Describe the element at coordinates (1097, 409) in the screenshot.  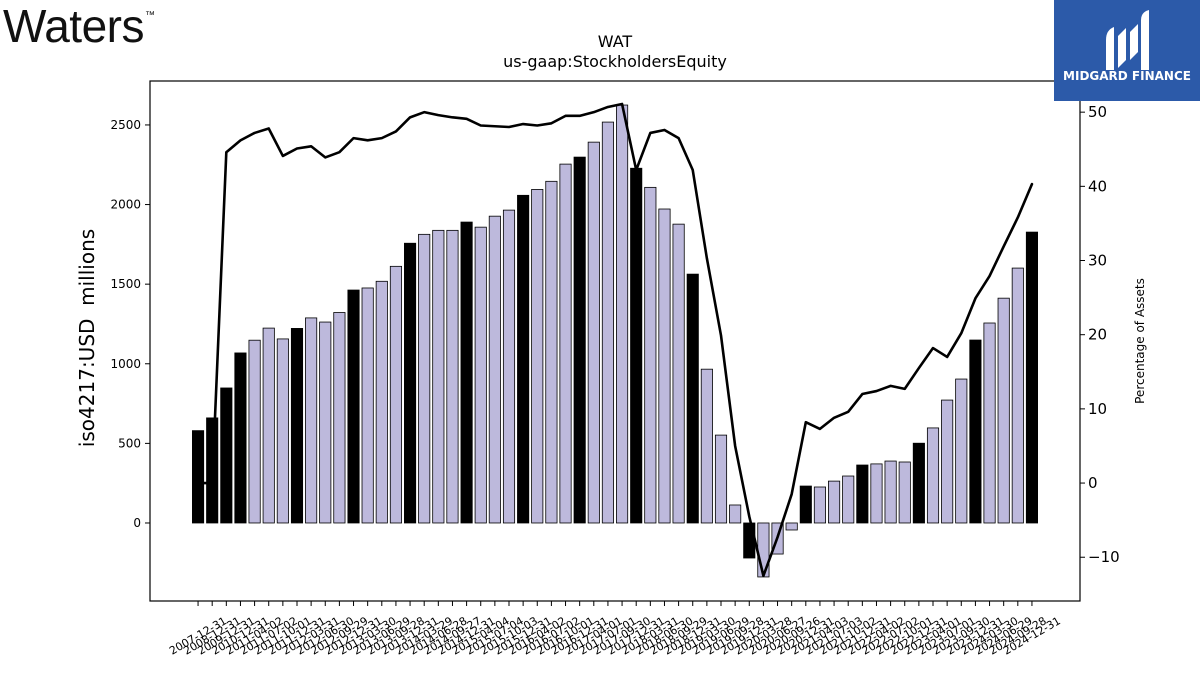
I see `y2-tick-label: 10` at that location.